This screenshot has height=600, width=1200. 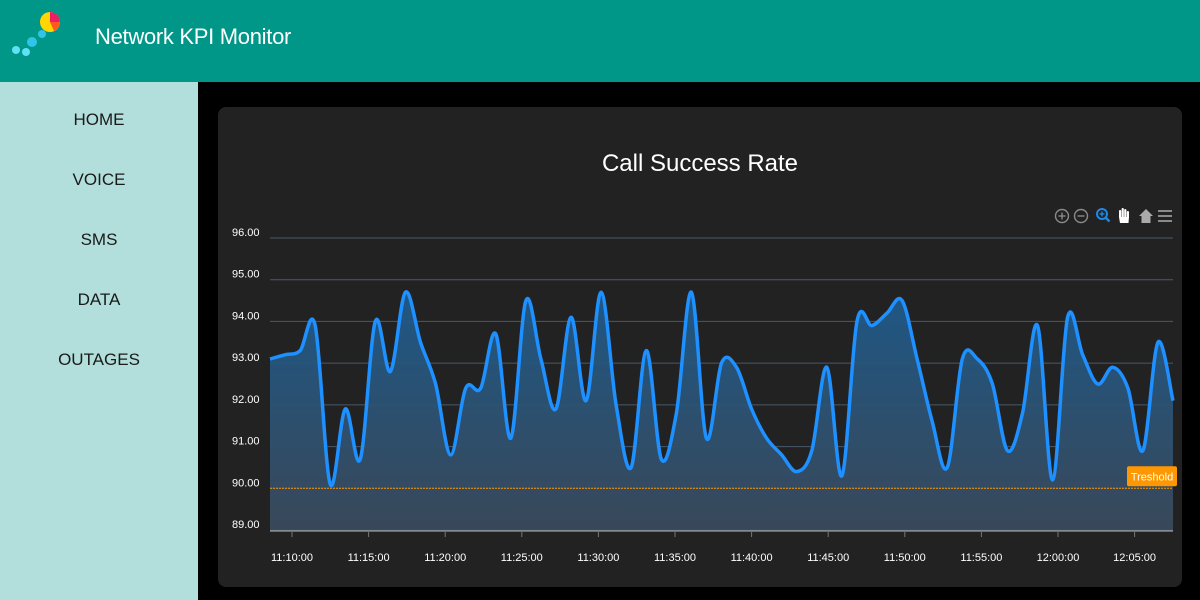 What do you see at coordinates (1062, 216) in the screenshot?
I see `zoom-in-icon` at bounding box center [1062, 216].